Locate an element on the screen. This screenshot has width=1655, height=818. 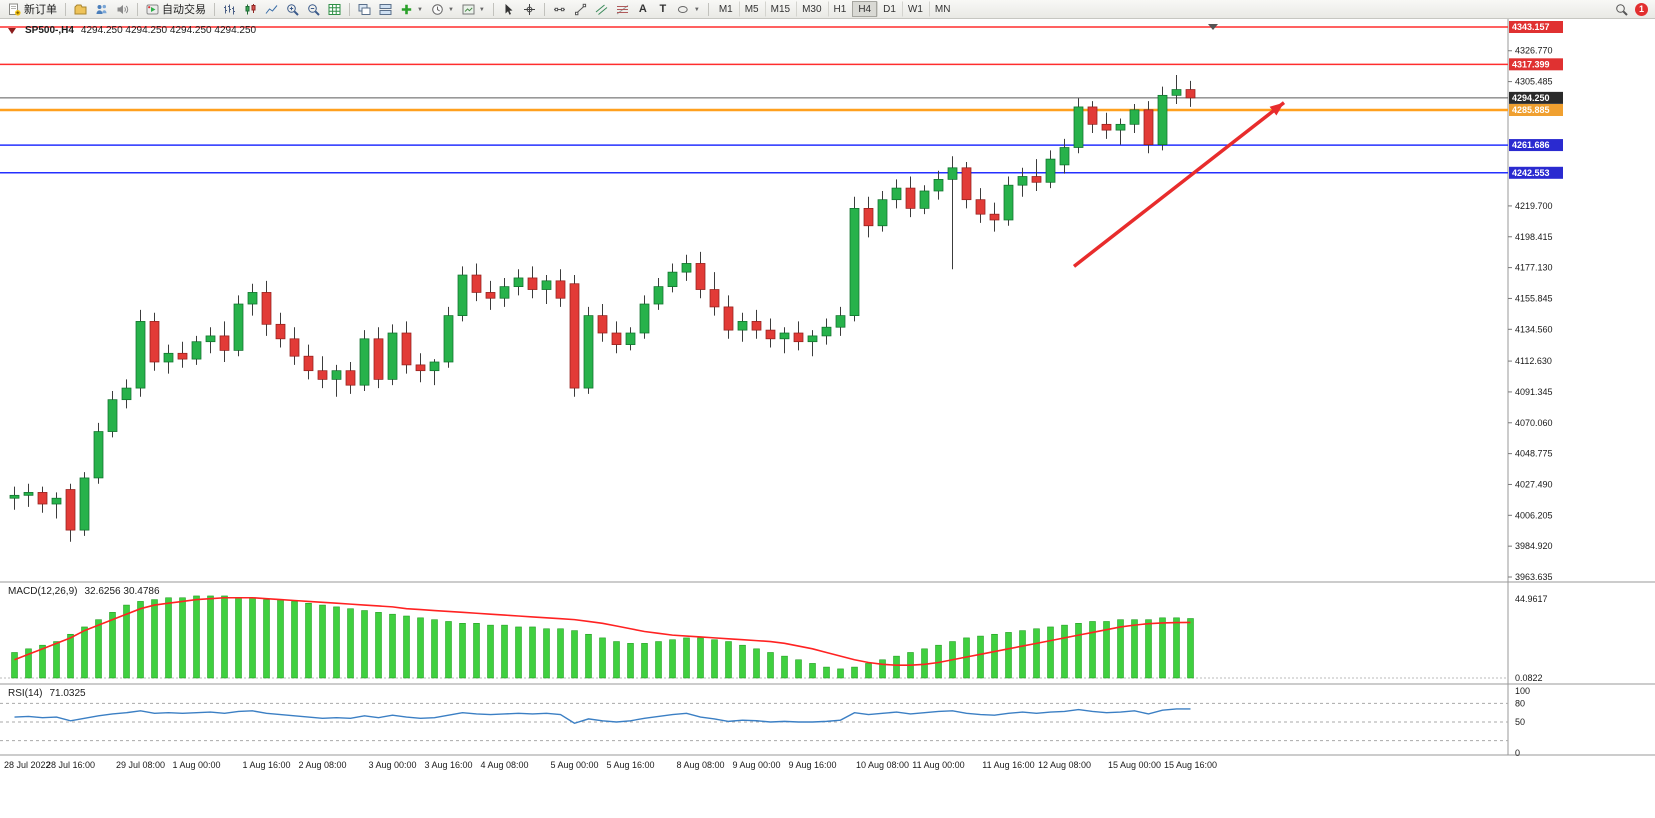
rsi-axis-label: 50 is located at coordinates (1520, 722).